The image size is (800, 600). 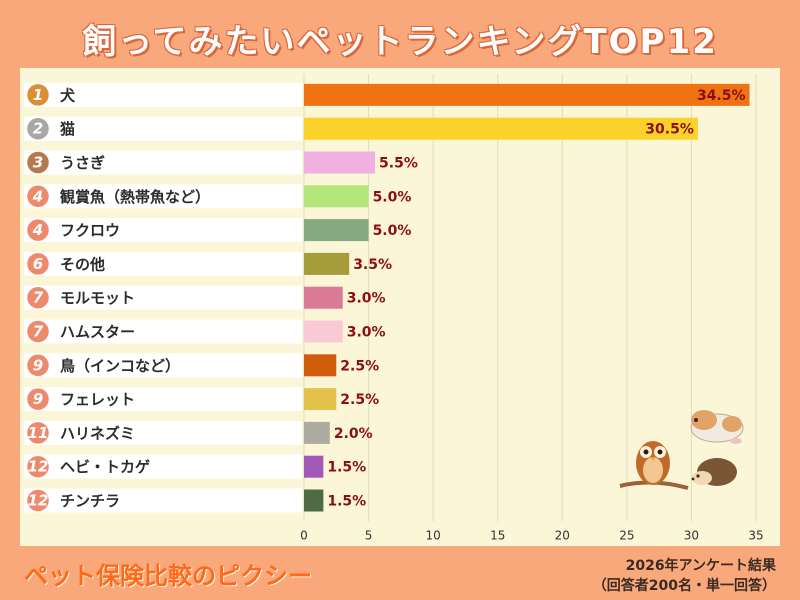 What do you see at coordinates (97, 298) in the screenshot?
I see `row-label: モルモット` at bounding box center [97, 298].